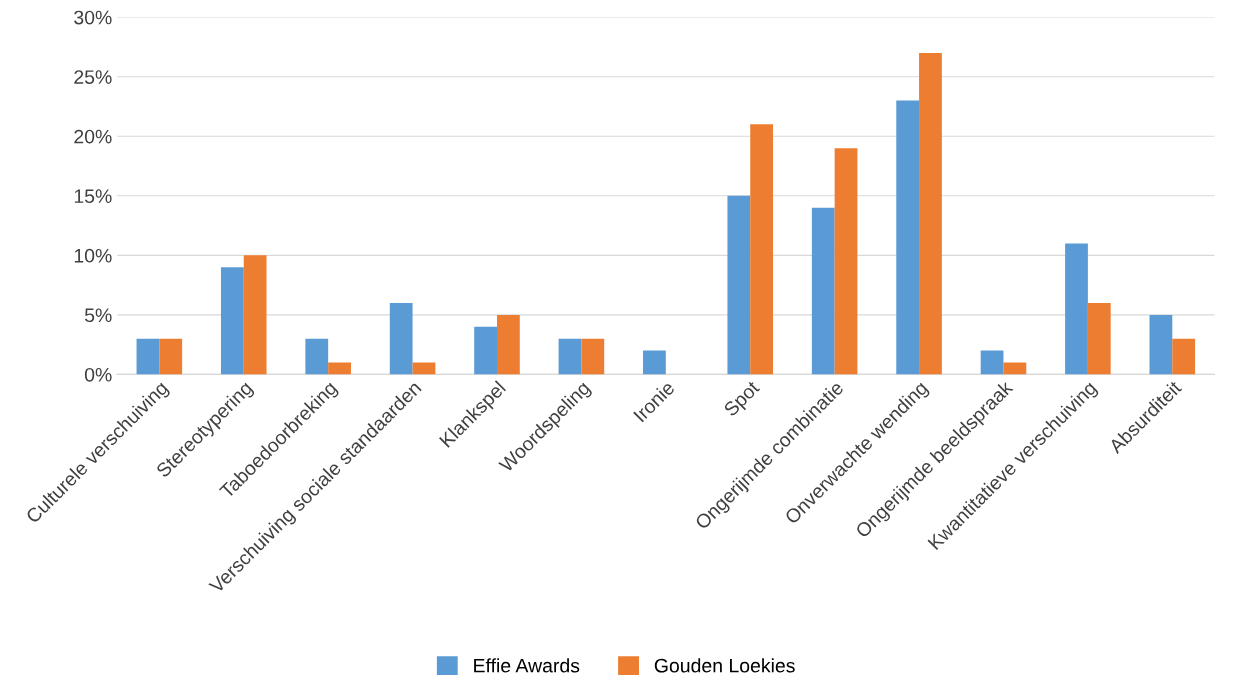  Describe the element at coordinates (93, 136) in the screenshot. I see `y-tick-label: 20%` at that location.